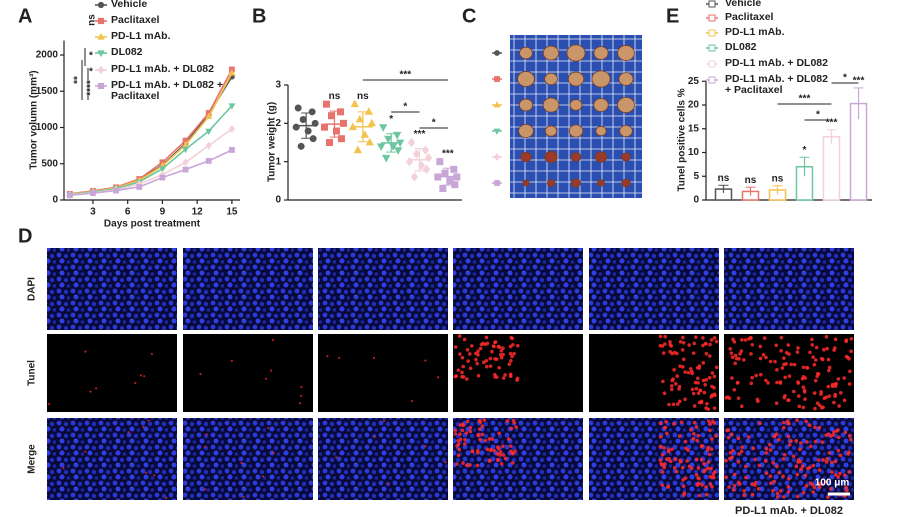  What do you see at coordinates (162, 69) in the screenshot?
I see `legend-label: PD-L1 mAb. + DL082` at bounding box center [162, 69].